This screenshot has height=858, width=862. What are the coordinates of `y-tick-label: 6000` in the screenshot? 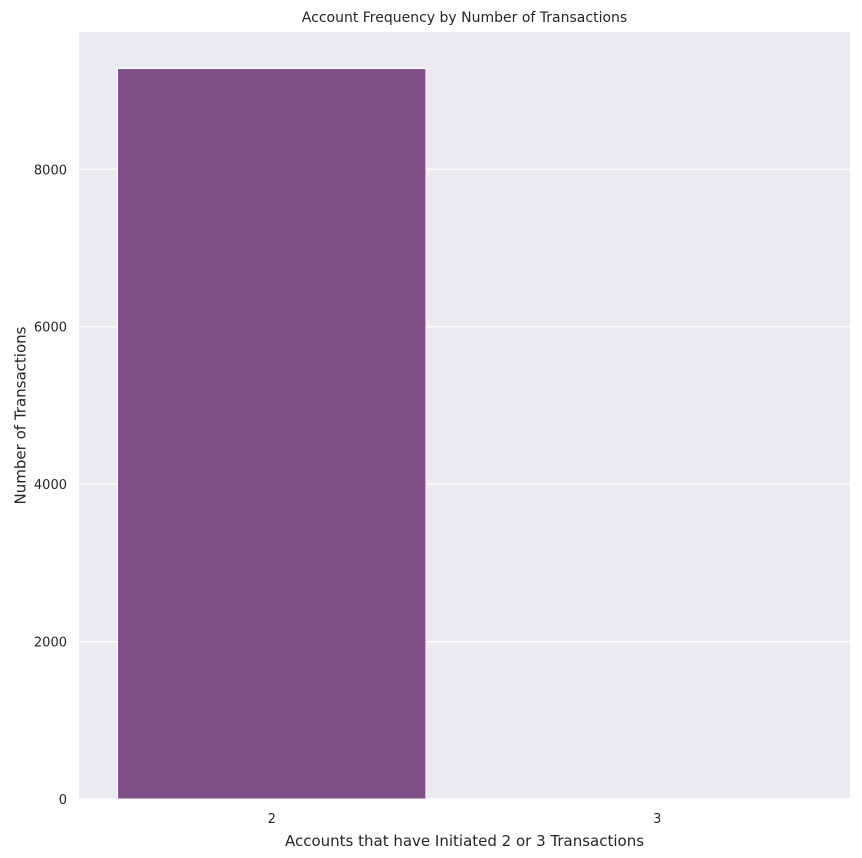 It's located at (50, 328).